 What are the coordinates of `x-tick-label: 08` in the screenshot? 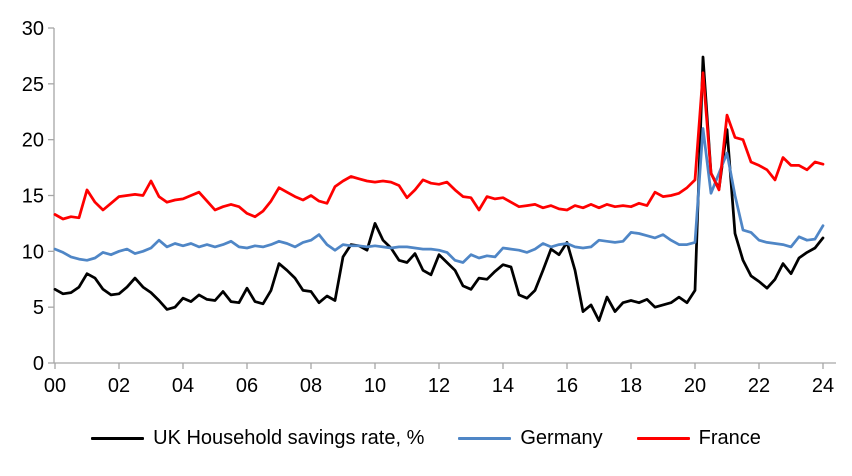 It's located at (311, 386).